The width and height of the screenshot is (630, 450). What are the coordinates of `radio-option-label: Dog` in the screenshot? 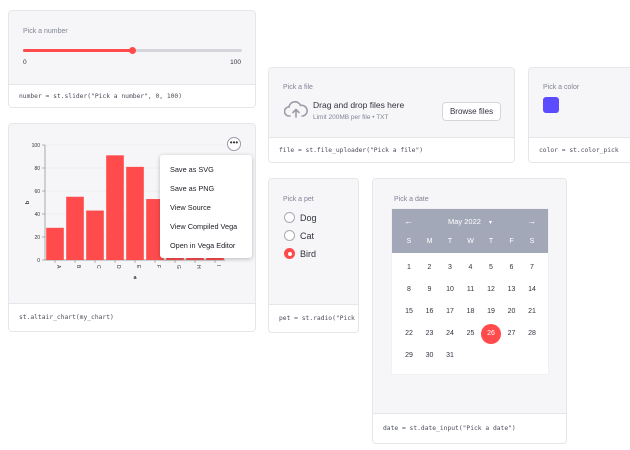 It's located at (308, 217).